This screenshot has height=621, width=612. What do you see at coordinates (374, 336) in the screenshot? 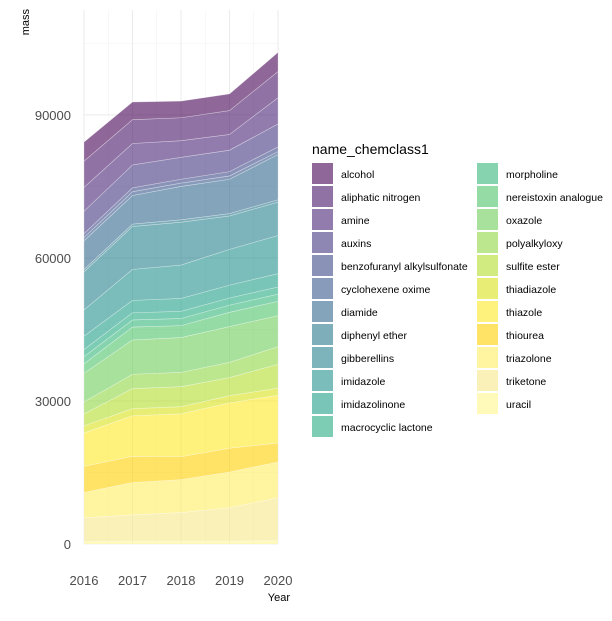
I see `legend-label-diphenyl-ether: diphenyl ether` at bounding box center [374, 336].